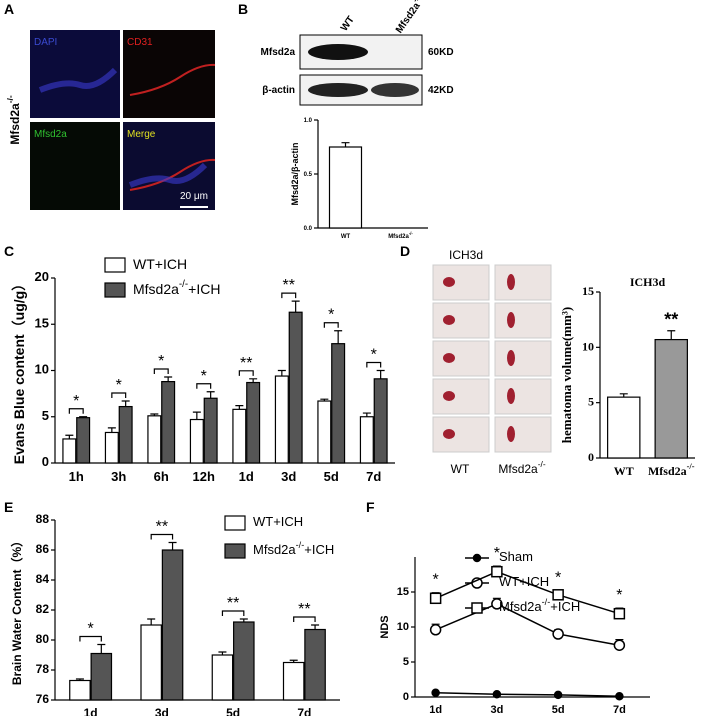  I want to click on x-tick-label: 5d, so click(233, 711).